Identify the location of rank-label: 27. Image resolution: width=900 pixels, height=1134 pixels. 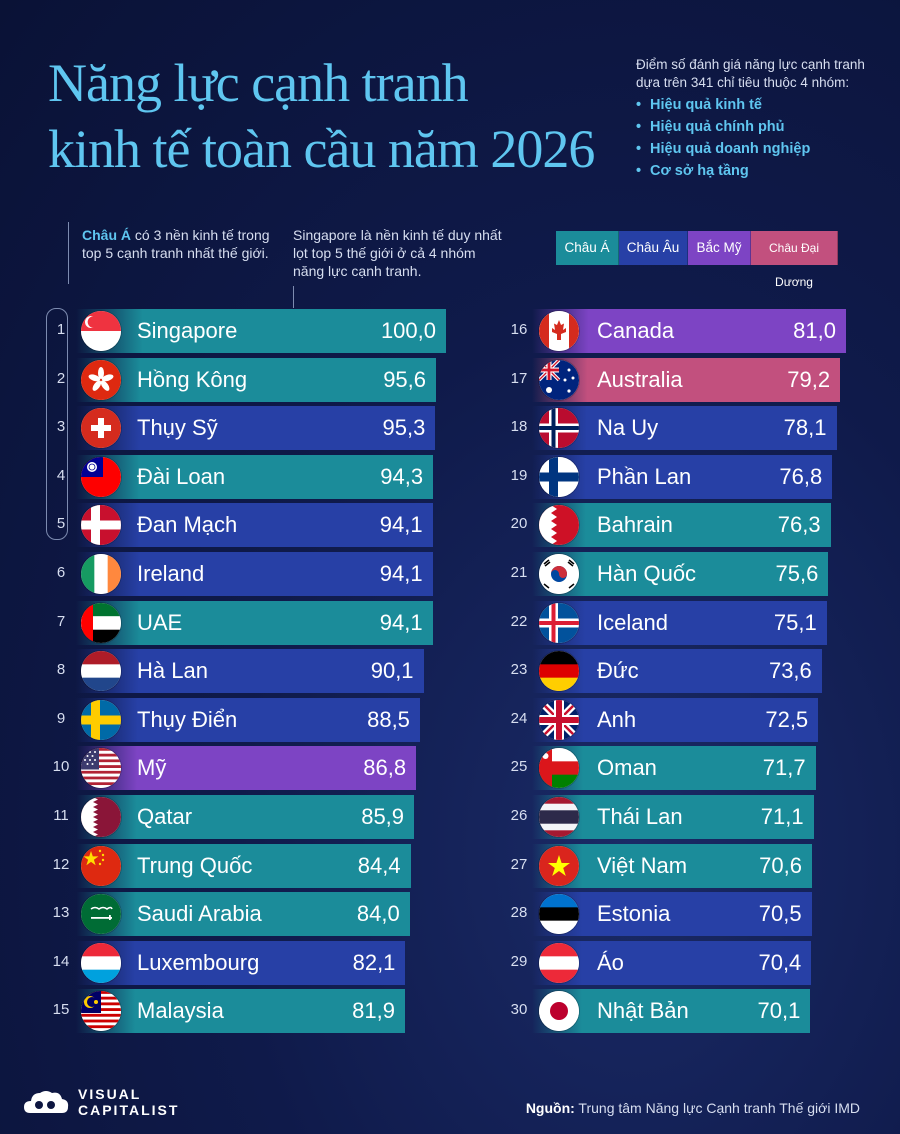
(519, 864).